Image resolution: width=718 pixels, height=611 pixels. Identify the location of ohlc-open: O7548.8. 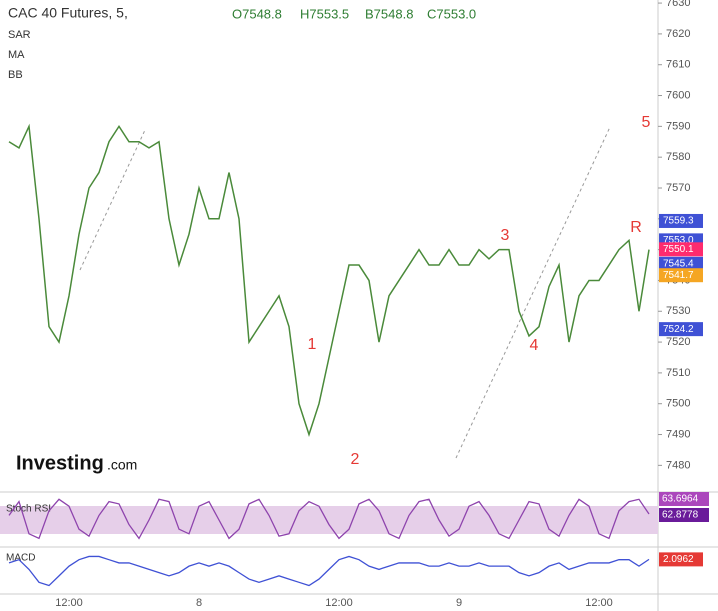
(257, 13).